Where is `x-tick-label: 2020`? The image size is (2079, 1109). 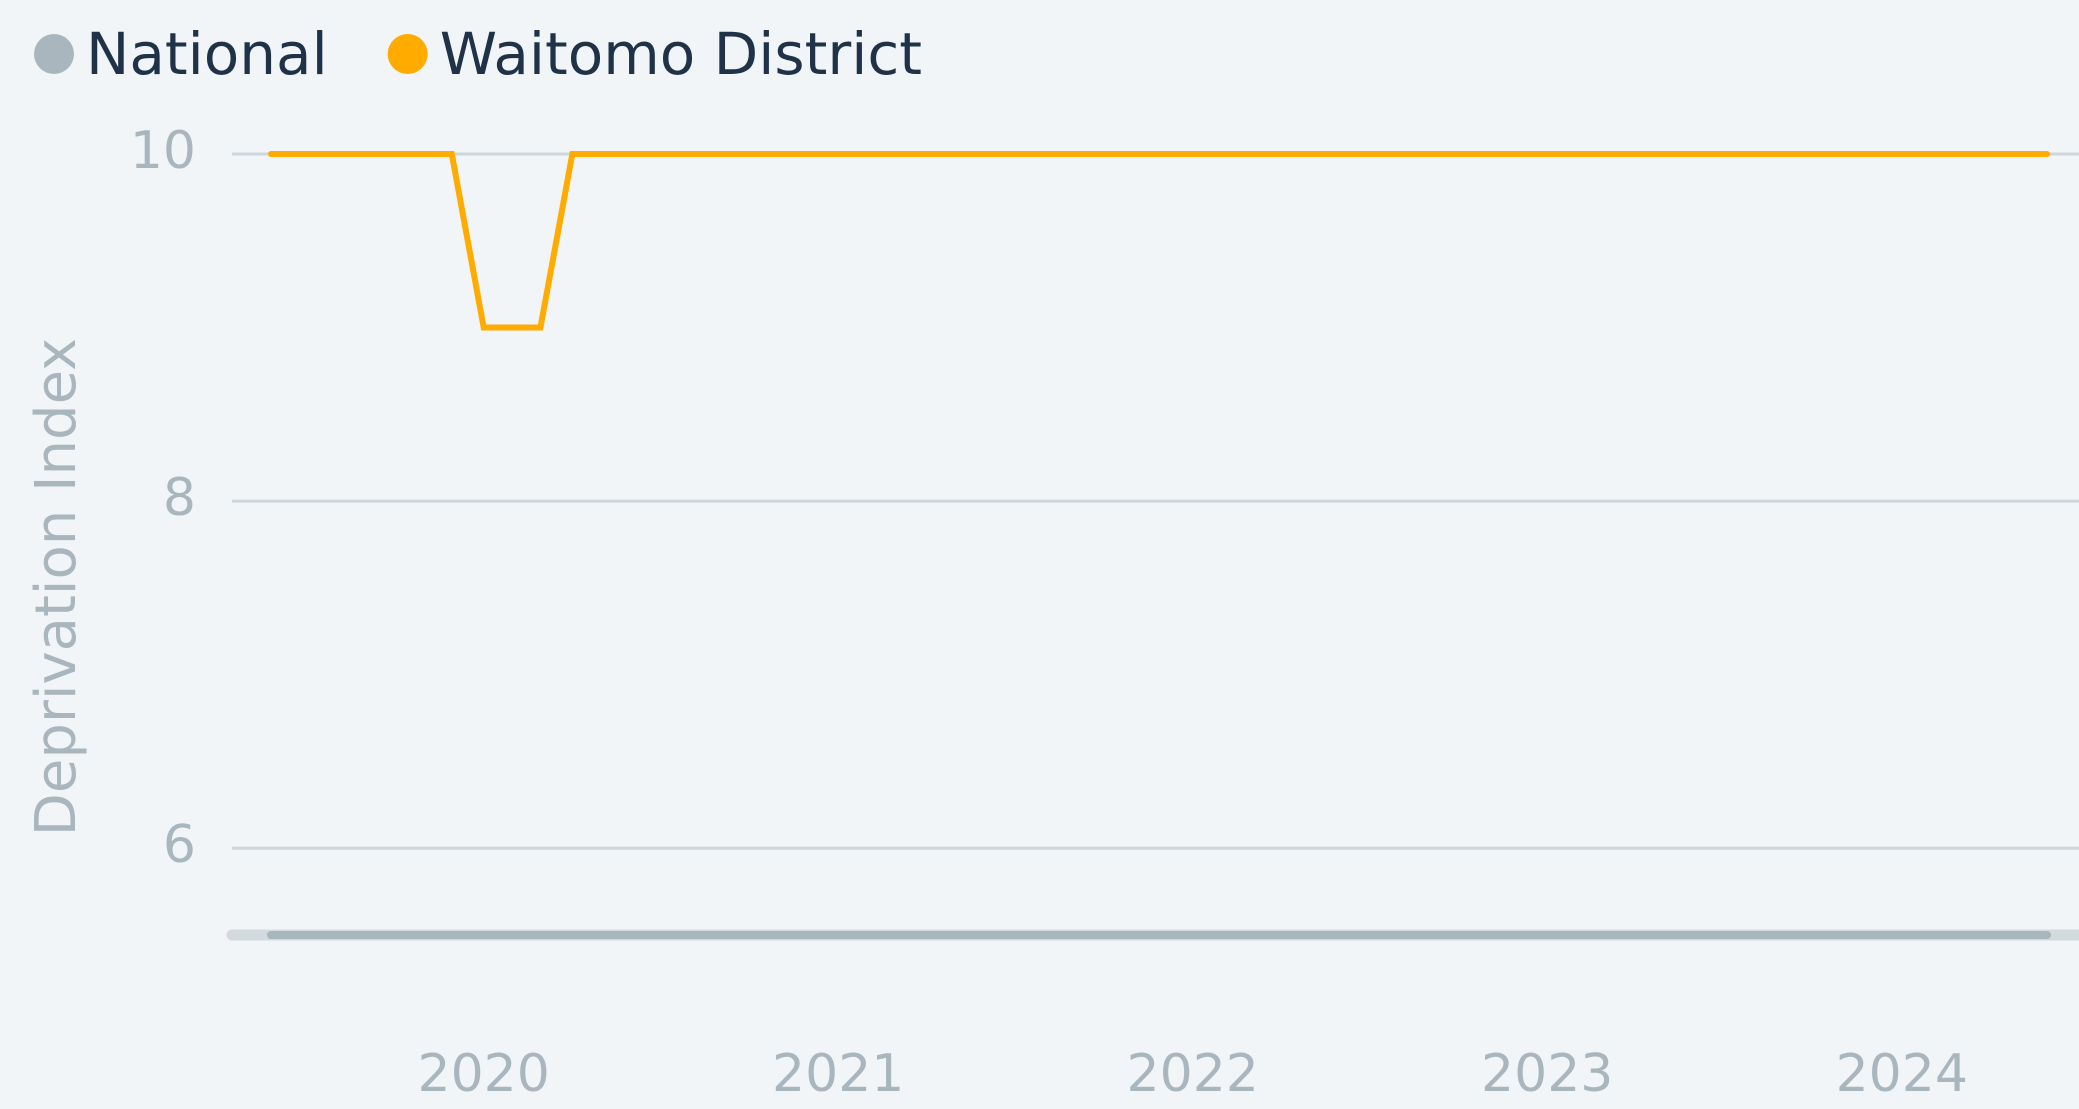
x-tick-label: 2020 is located at coordinates (484, 1074).